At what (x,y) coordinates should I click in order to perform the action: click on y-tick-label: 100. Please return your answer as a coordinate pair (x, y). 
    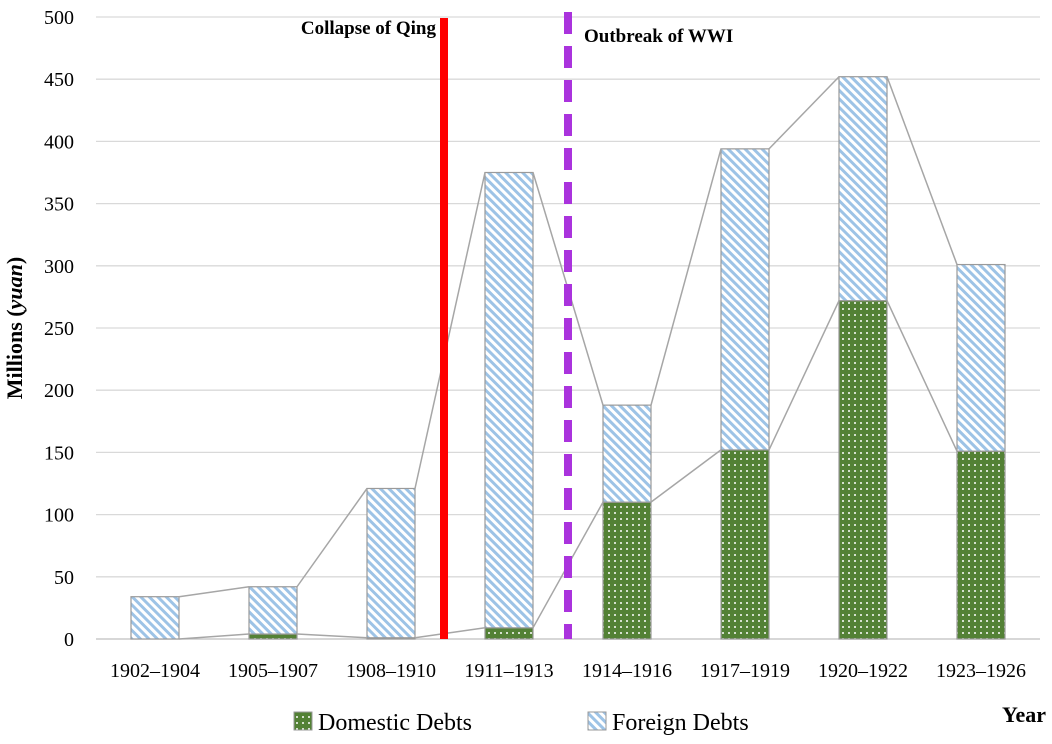
    Looking at the image, I should click on (59, 516).